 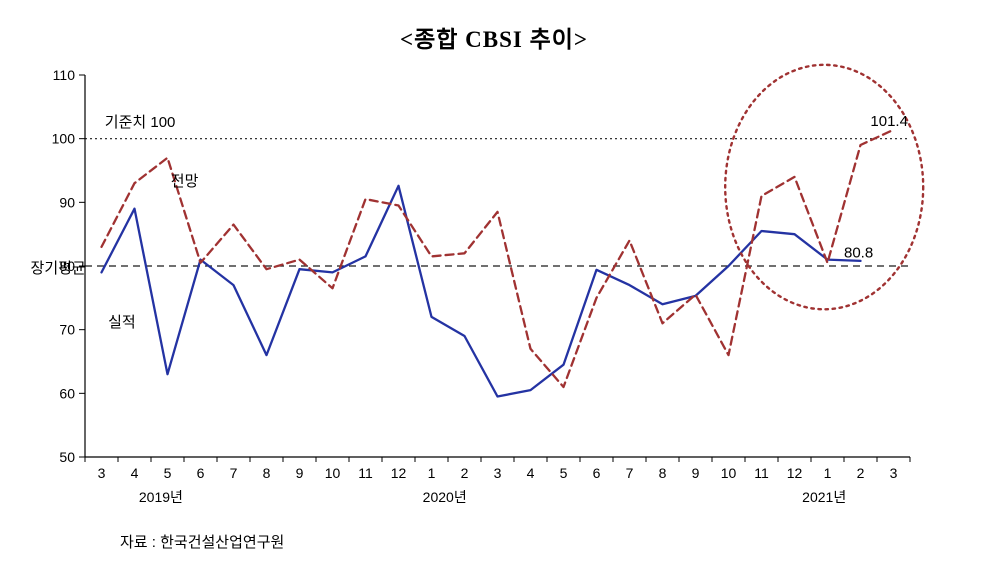 I want to click on year-labels: 2019년 2020년 2021년, so click(x=492, y=497).